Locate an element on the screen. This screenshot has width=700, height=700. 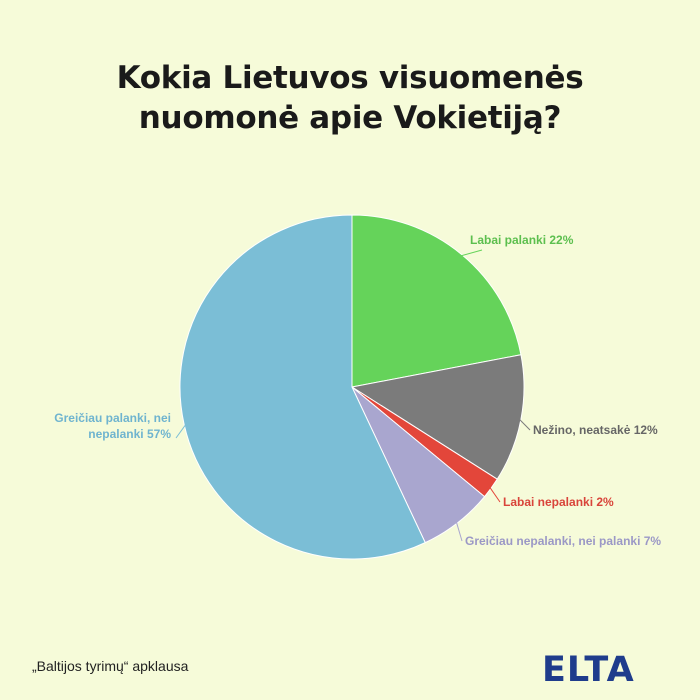
slice-label-3: Labai nepalanki 2% is located at coordinates (558, 502).